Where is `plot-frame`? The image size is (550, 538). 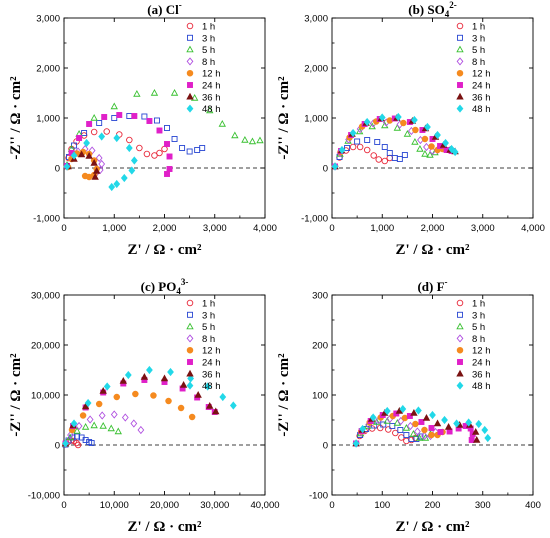 plot-frame is located at coordinates (164, 118).